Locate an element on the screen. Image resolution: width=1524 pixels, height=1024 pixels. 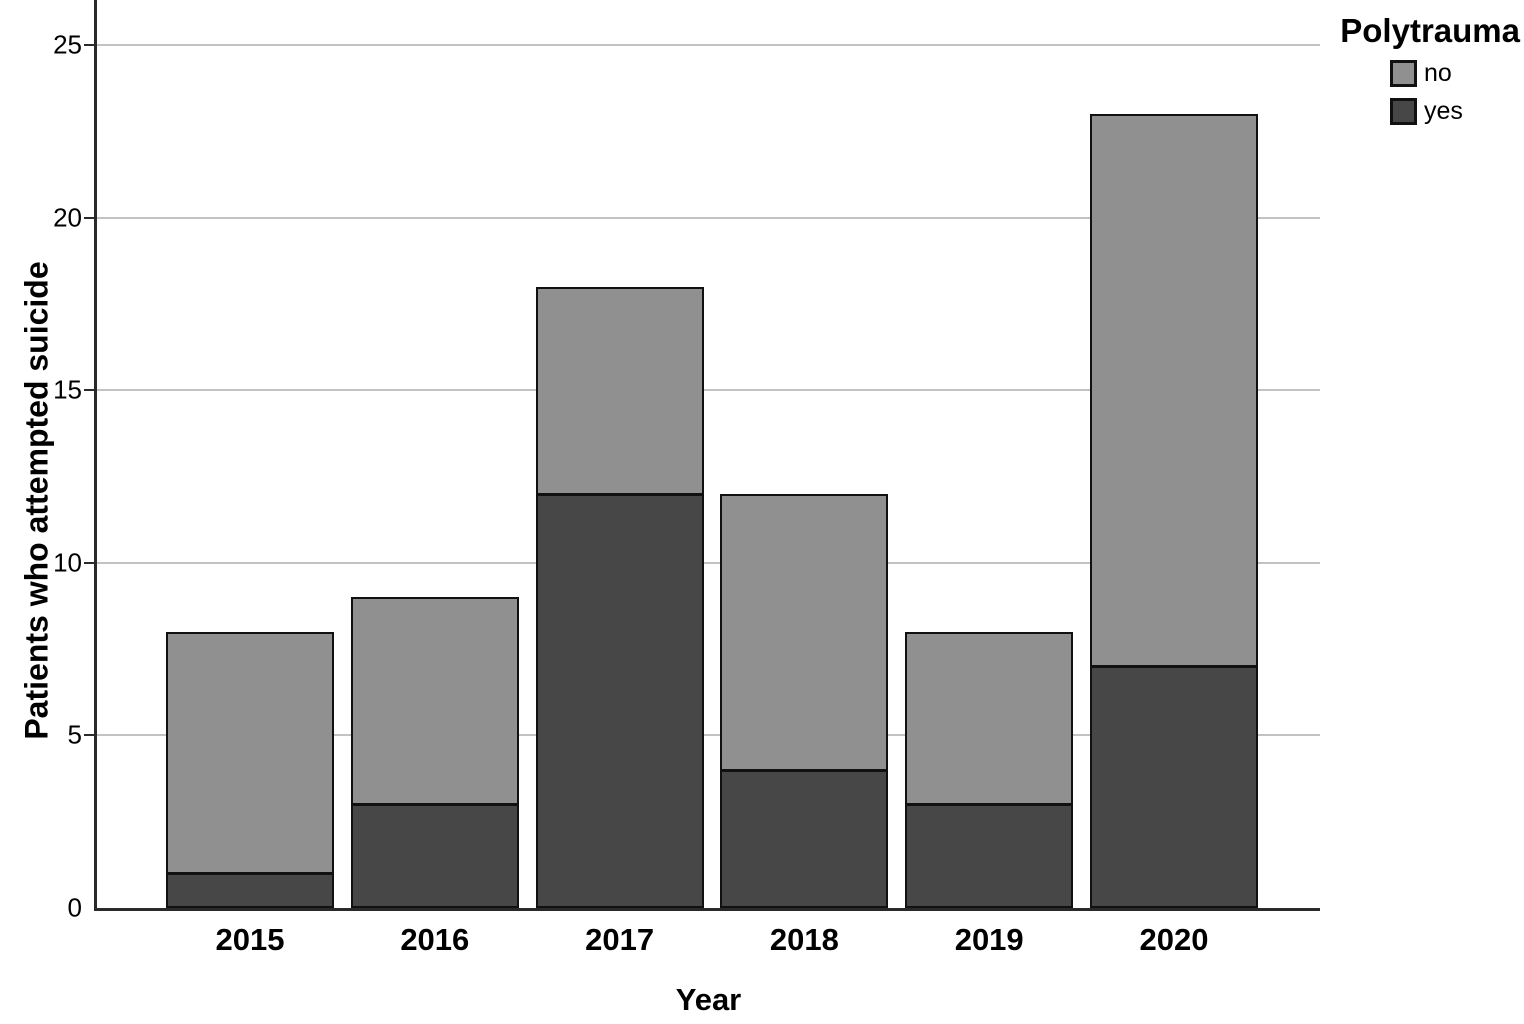
bar-2016-segment-yes is located at coordinates (435, 856).